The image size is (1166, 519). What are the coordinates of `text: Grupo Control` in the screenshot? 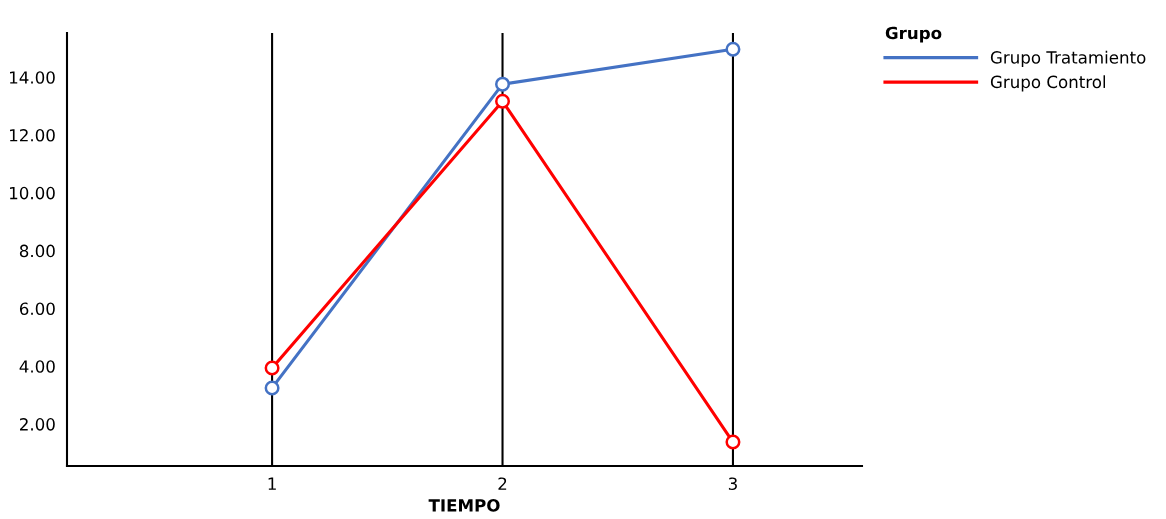 It's located at (1048, 83).